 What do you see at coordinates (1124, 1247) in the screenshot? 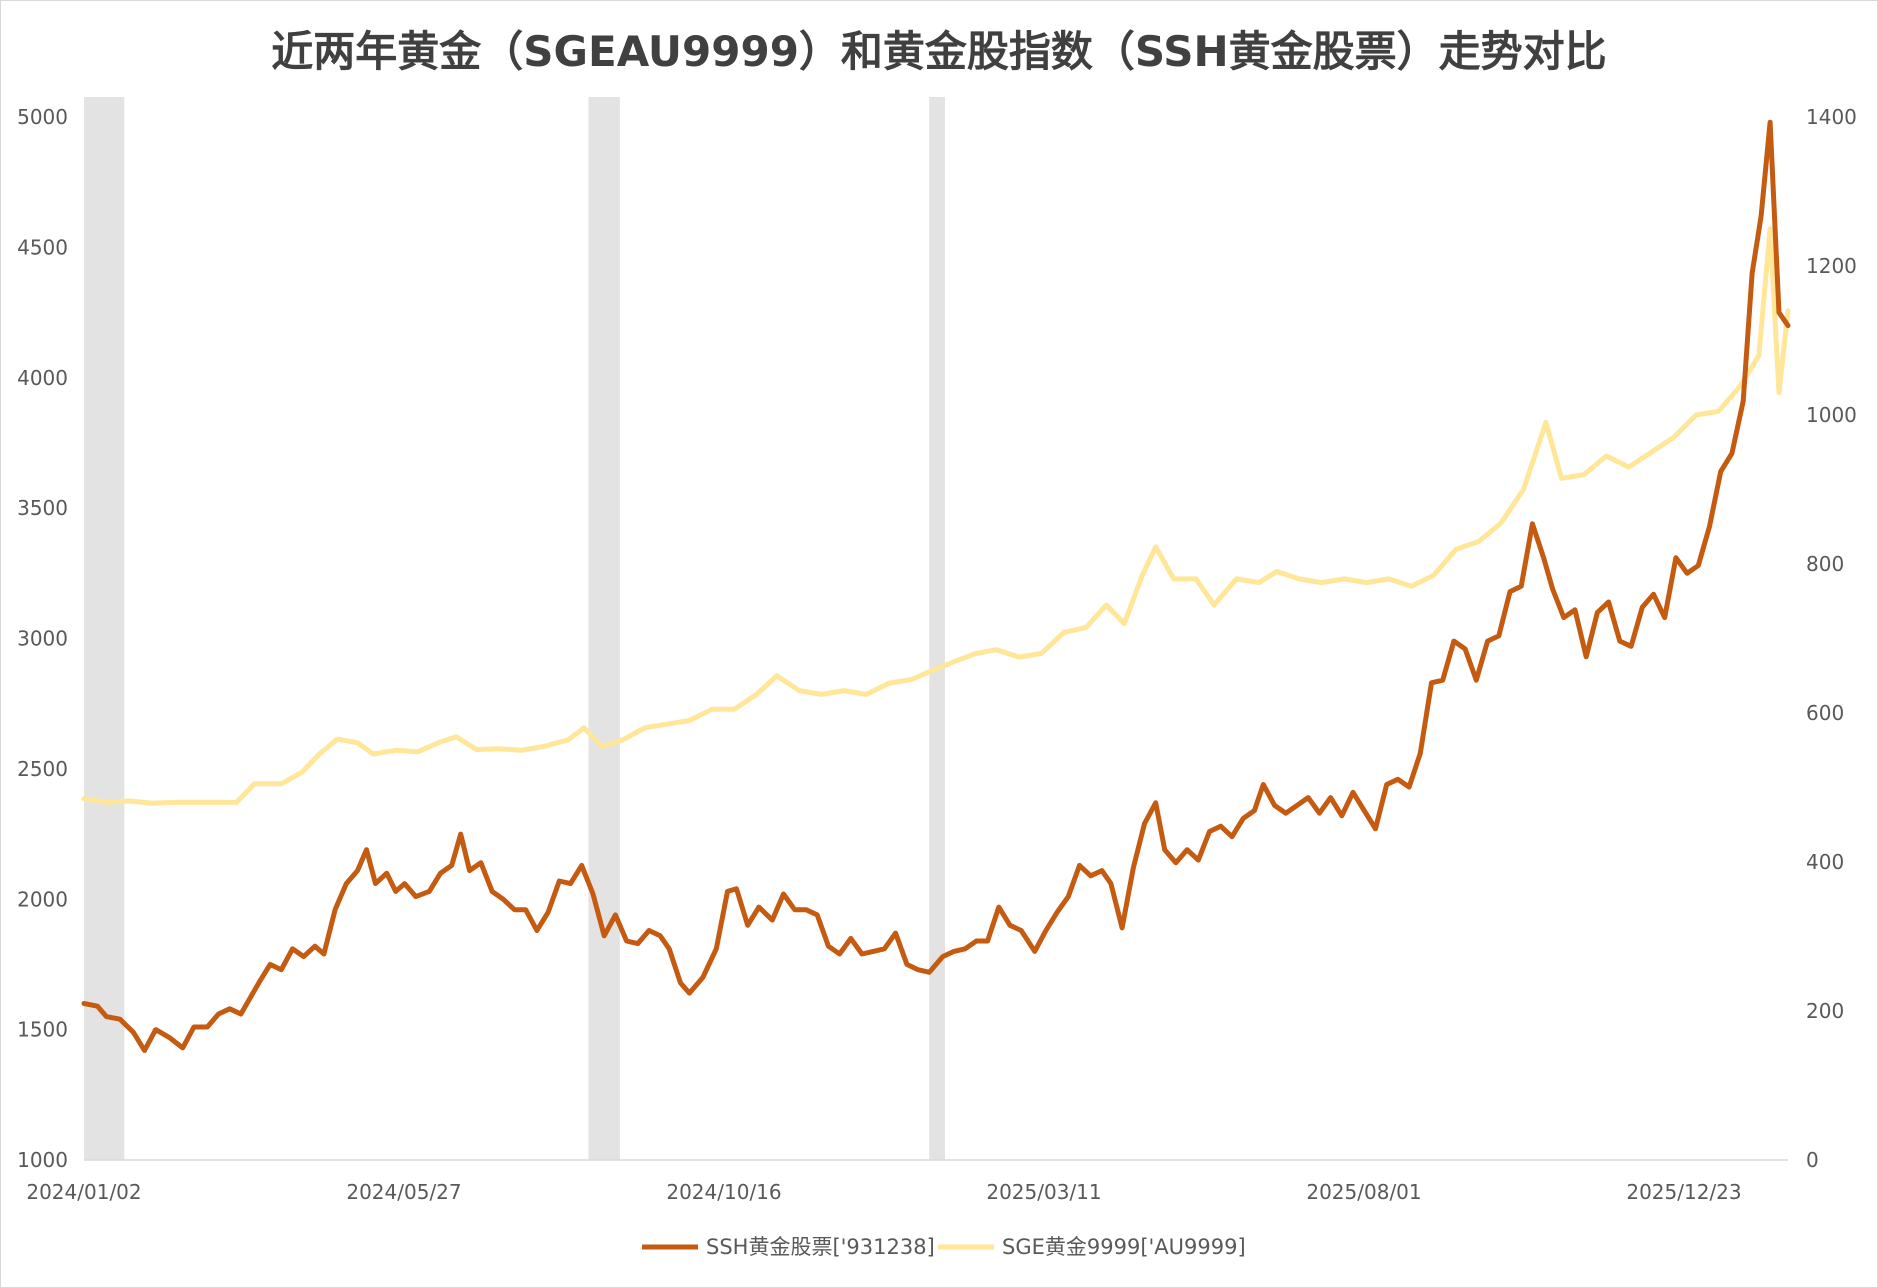
I see `legend-label-2: SGE黄金9999['AU9999]` at bounding box center [1124, 1247].